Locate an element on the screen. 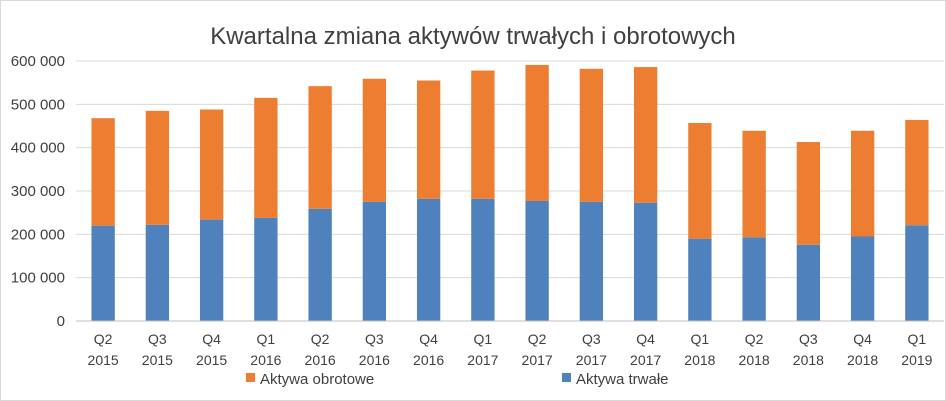 The width and height of the screenshot is (946, 401). legend-label: Aktywa obrotowe is located at coordinates (317, 379).